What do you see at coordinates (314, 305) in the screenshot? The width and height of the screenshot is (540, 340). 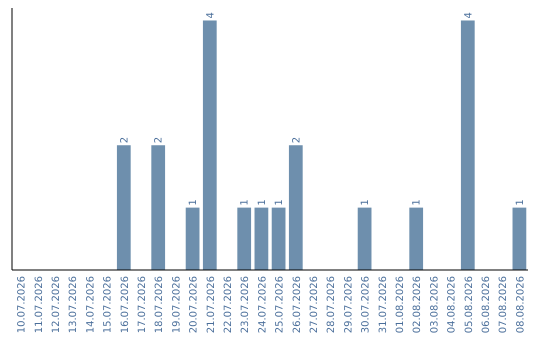 I see `x-tick-label: 27.07.2026` at bounding box center [314, 305].